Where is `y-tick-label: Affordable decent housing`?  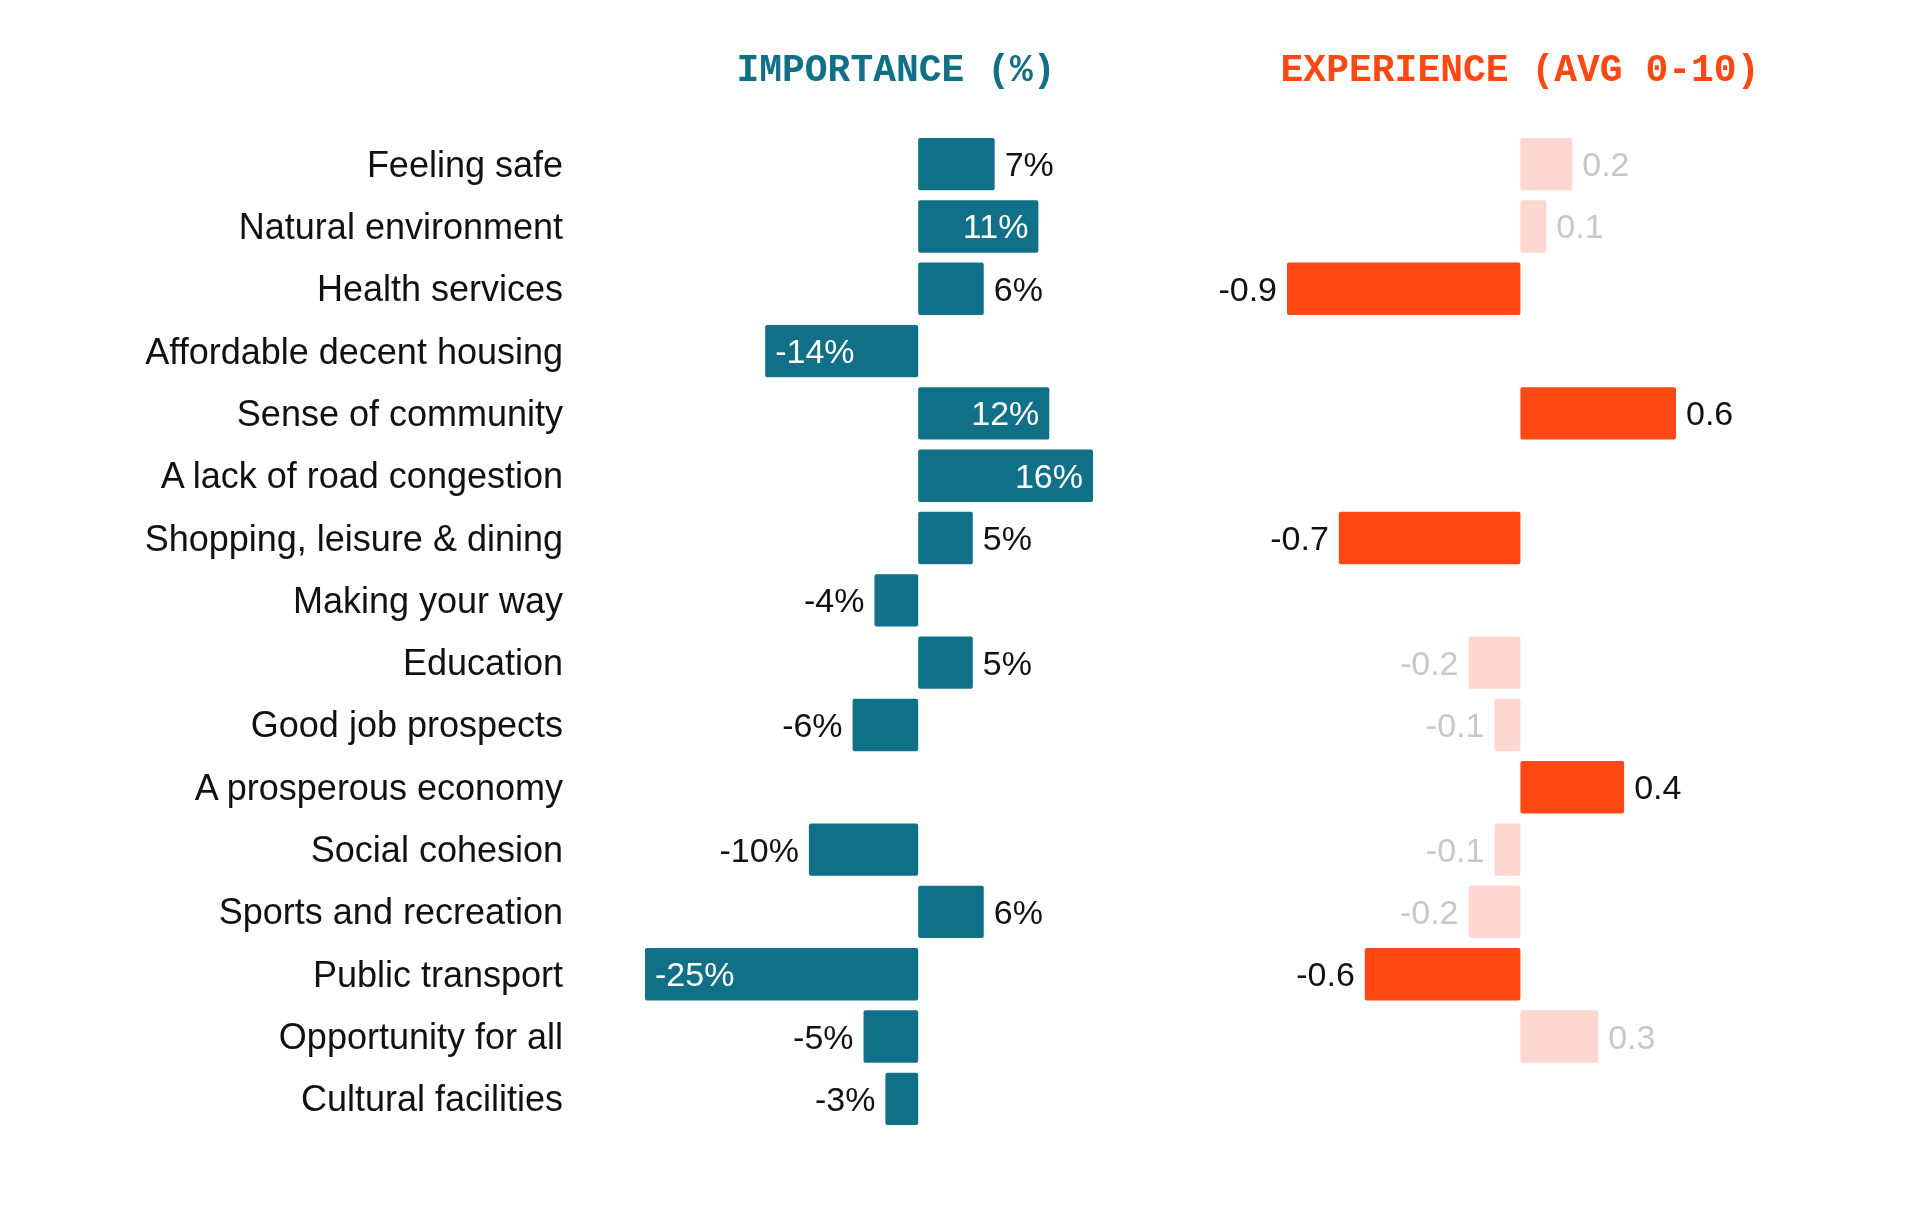
y-tick-label: Affordable decent housing is located at coordinates (354, 351).